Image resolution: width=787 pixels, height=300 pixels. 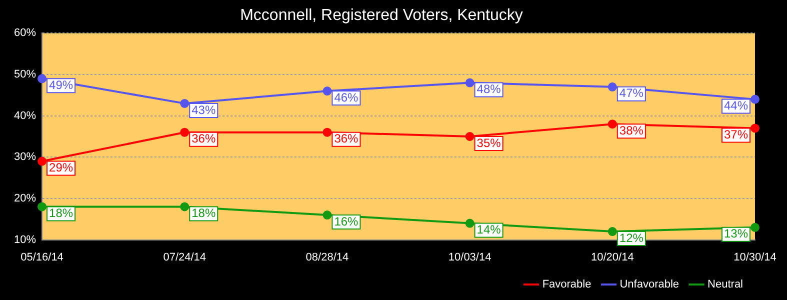 What do you see at coordinates (489, 89) in the screenshot?
I see `data-label: 48%` at bounding box center [489, 89].